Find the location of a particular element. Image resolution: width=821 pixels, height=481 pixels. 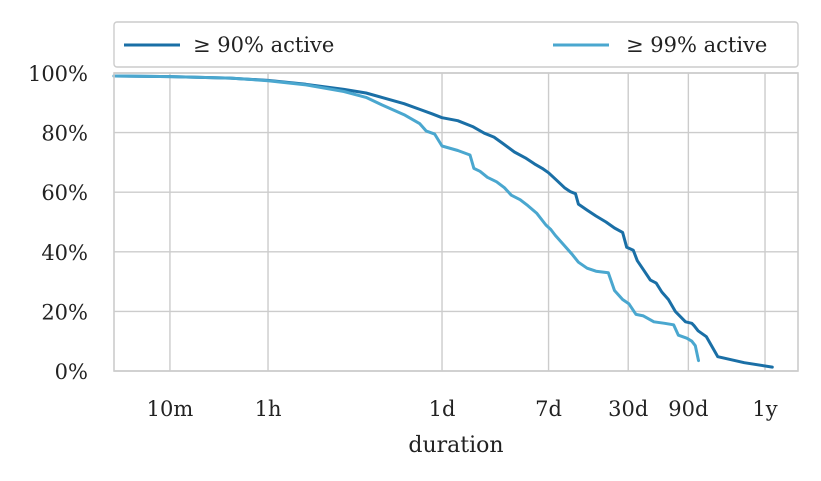

x-tick-label: 1y is located at coordinates (764, 409).